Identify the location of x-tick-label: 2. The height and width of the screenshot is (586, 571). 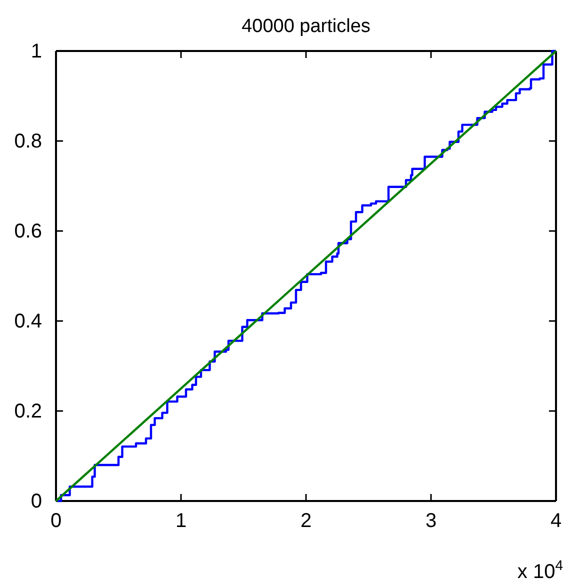
(306, 521).